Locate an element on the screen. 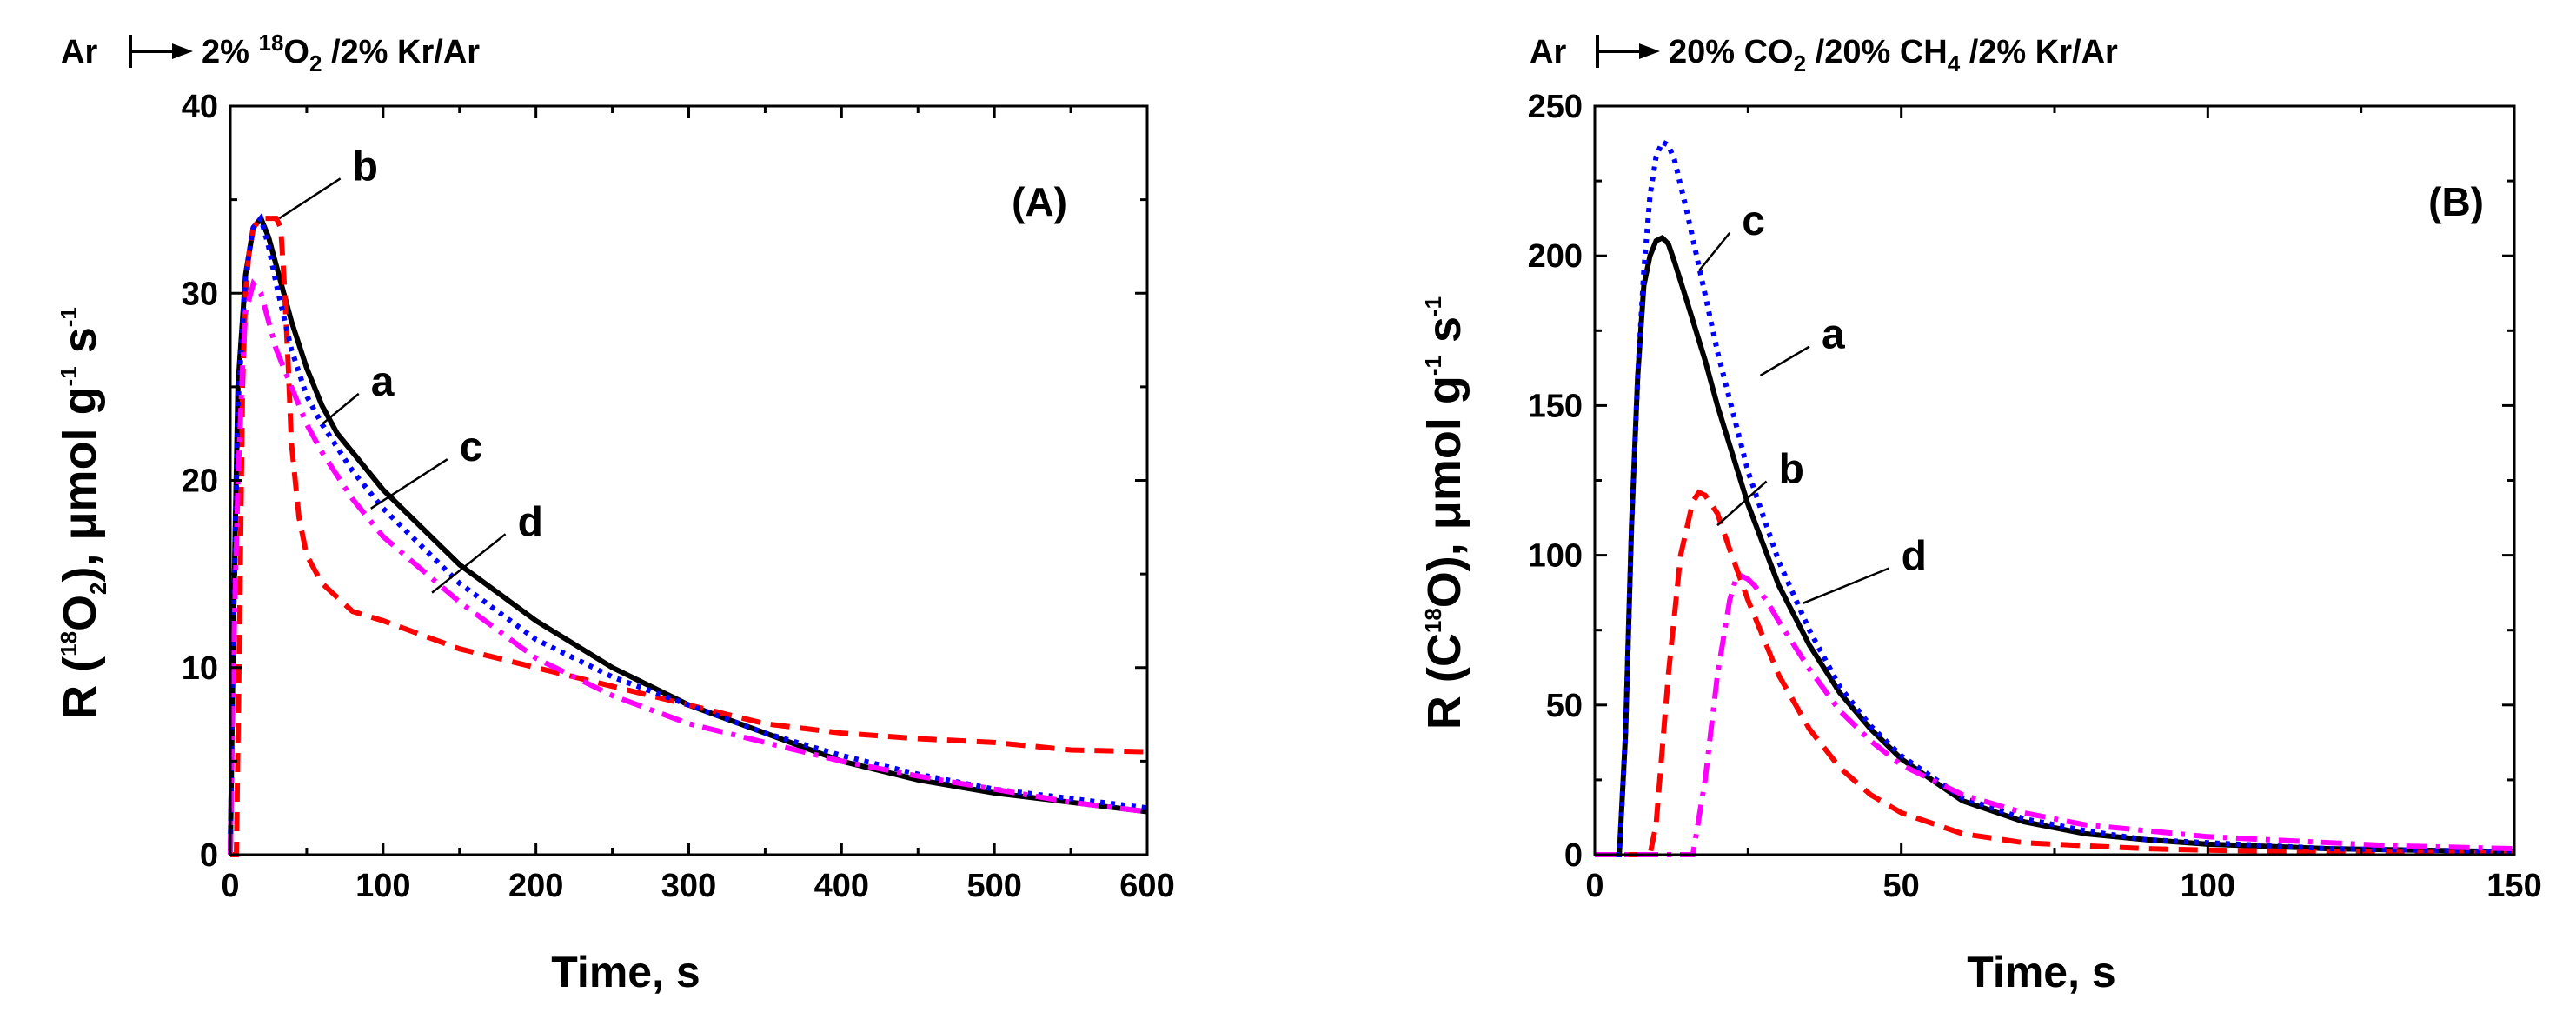 The height and width of the screenshot is (1026, 2576). x-axis-label-a: Time, s is located at coordinates (625, 972).